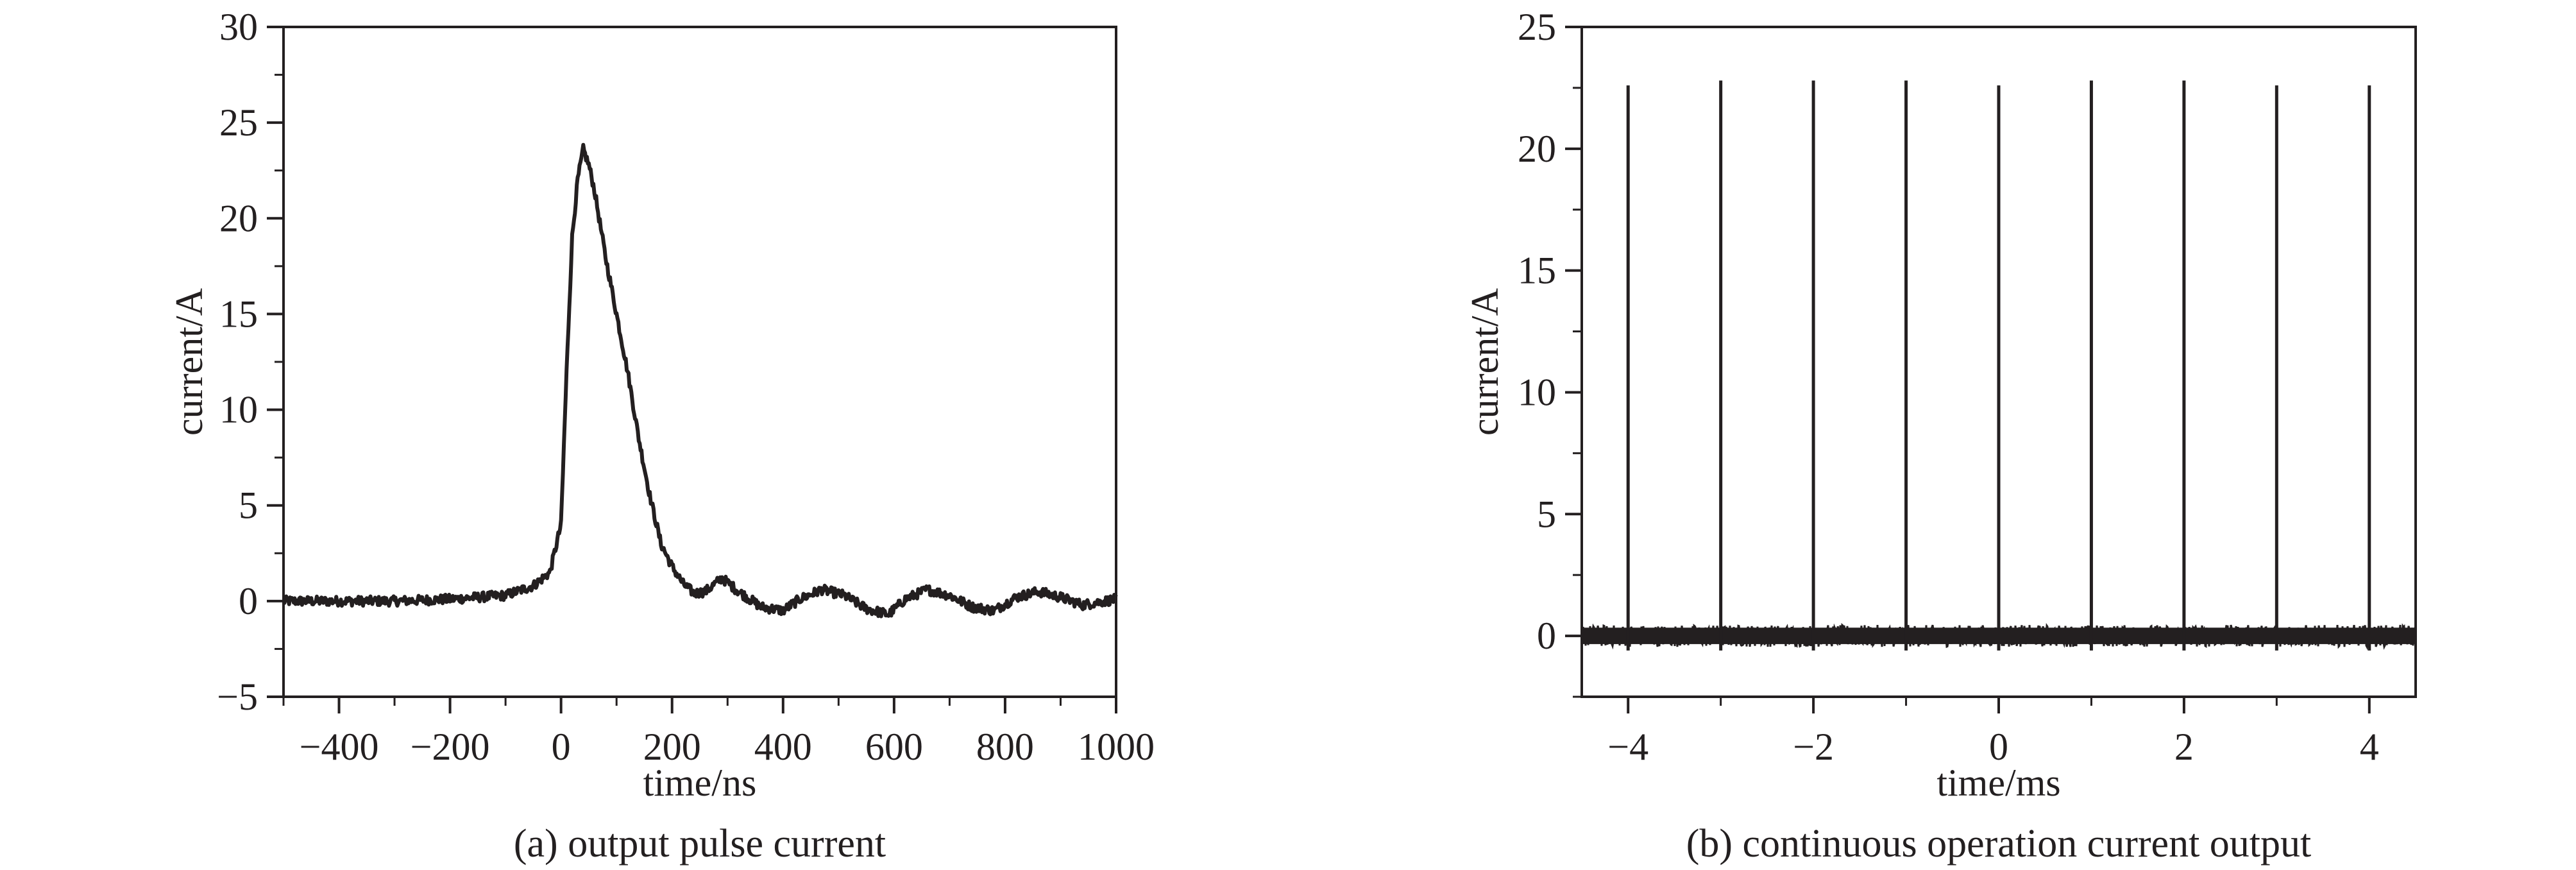 The image size is (2576, 870). Describe the element at coordinates (1485, 362) in the screenshot. I see `chart-b-y-axis-label: current/A` at that location.